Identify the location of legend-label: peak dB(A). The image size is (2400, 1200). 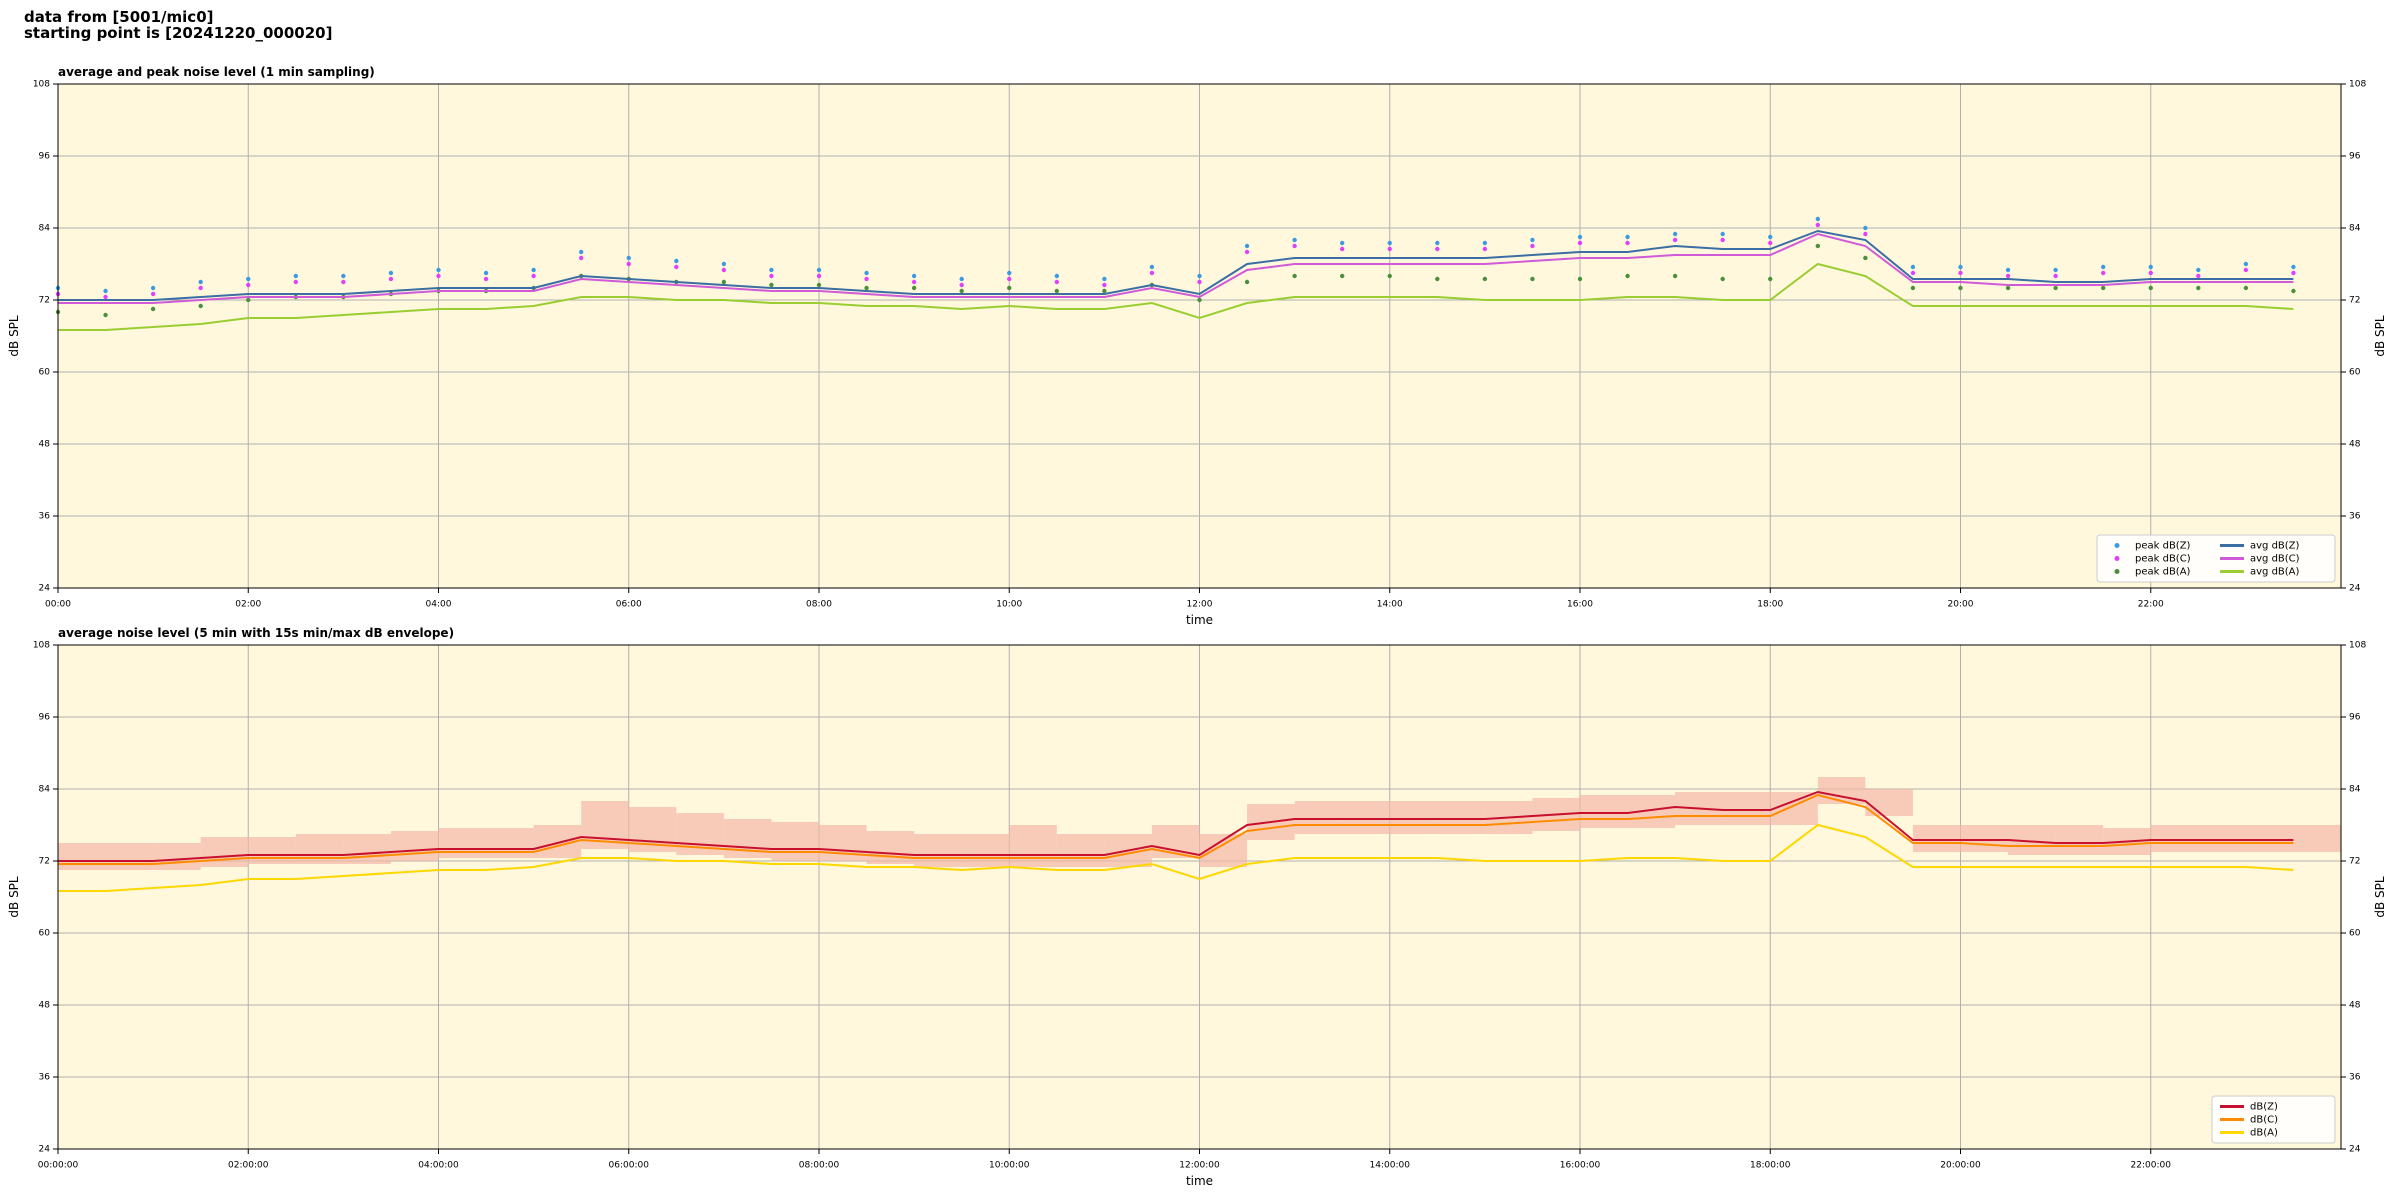
(2163, 572).